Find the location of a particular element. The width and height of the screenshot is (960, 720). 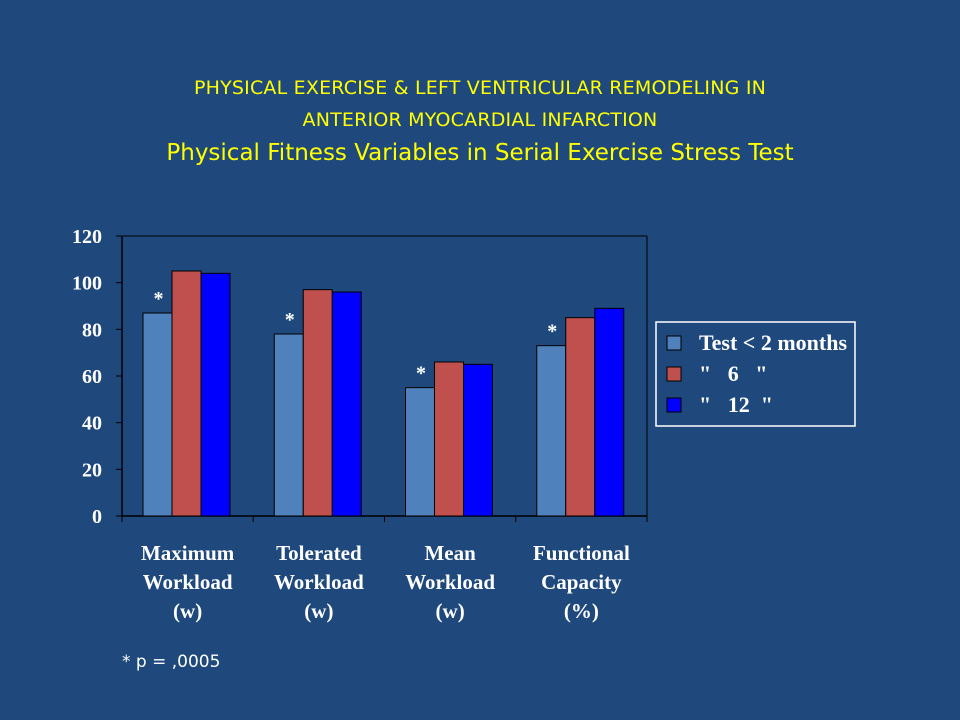

x-category-label: Mean is located at coordinates (450, 553).